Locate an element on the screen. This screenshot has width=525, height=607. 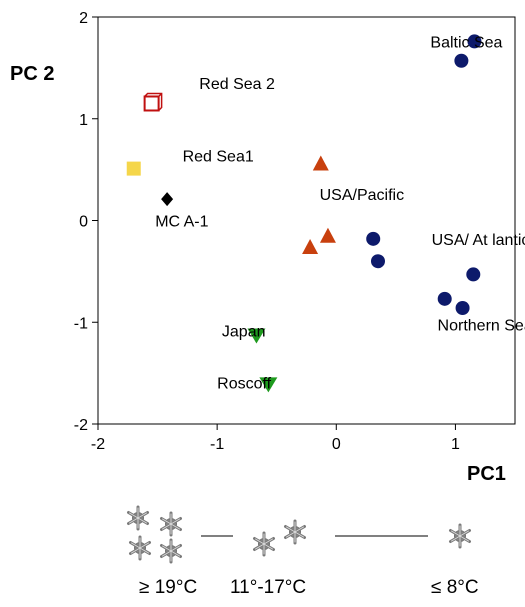
x-tick-label: -1 is located at coordinates (217, 444).